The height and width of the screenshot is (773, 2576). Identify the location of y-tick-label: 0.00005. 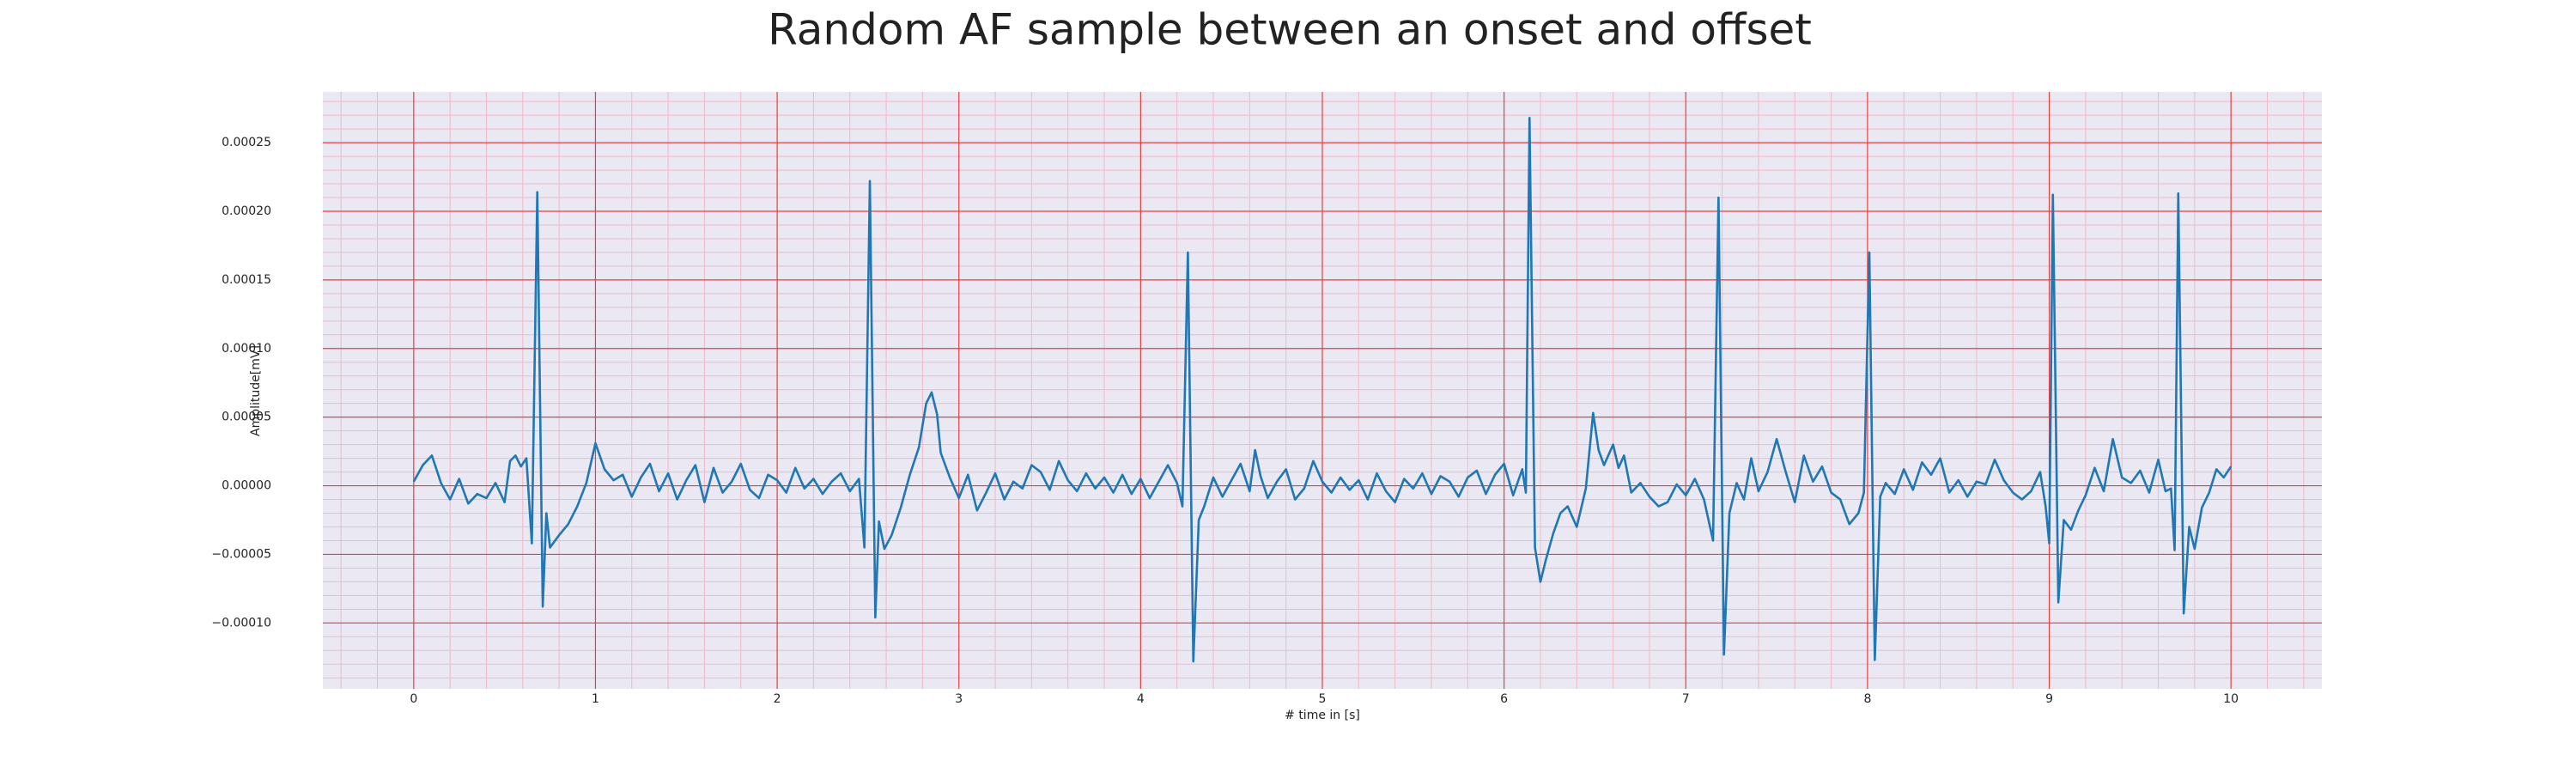
(247, 417).